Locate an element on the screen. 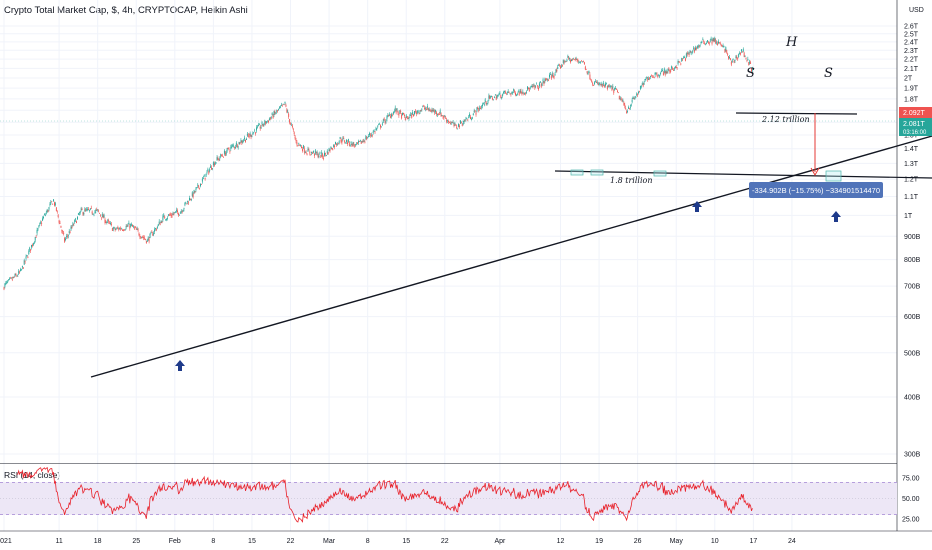  y-tick-label: 1.3T is located at coordinates (911, 164).